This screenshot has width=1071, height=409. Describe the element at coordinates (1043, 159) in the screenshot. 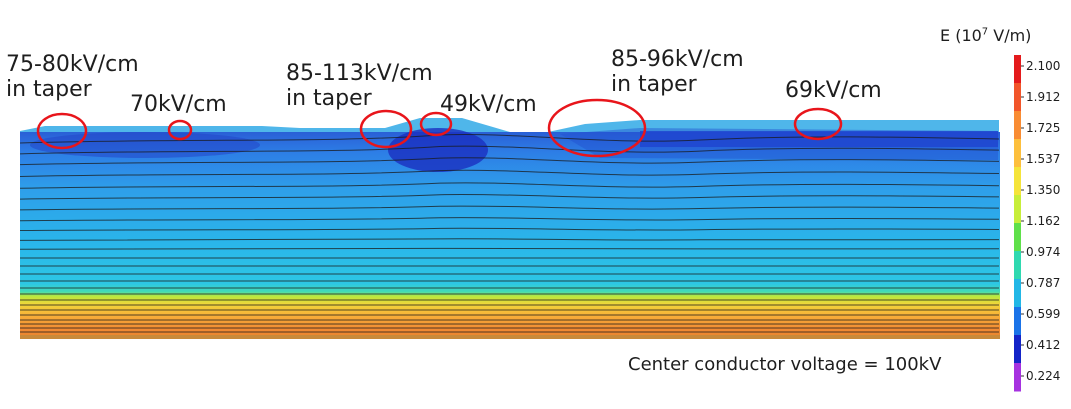

I see `colorbar-tick-label: 1.537` at that location.